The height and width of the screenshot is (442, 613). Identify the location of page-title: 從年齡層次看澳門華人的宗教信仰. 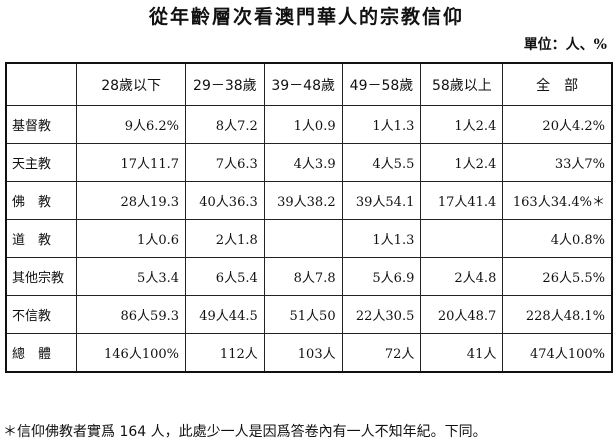
(306, 17).